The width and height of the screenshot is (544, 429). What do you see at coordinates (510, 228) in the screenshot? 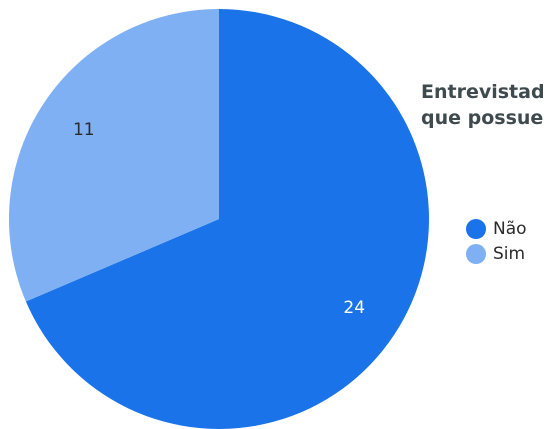
I see `legend-label-nao: Não` at bounding box center [510, 228].